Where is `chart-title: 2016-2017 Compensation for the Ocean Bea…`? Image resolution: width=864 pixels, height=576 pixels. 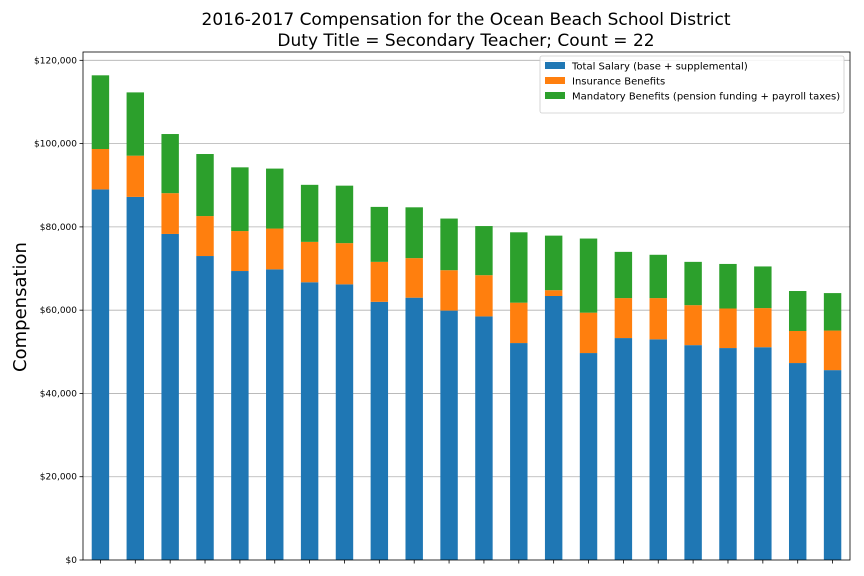
chart-title: 2016-2017 Compensation for the Ocean Bea… is located at coordinates (466, 20).